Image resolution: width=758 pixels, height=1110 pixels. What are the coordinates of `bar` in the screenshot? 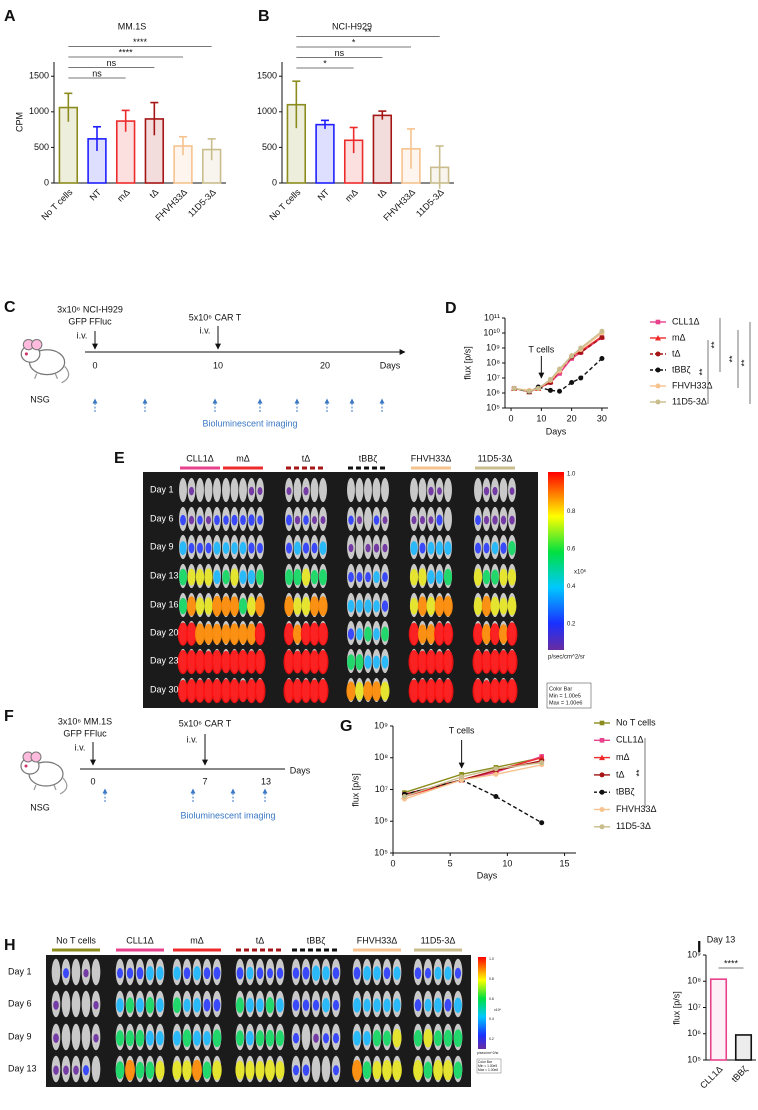 It's located at (743, 1047).